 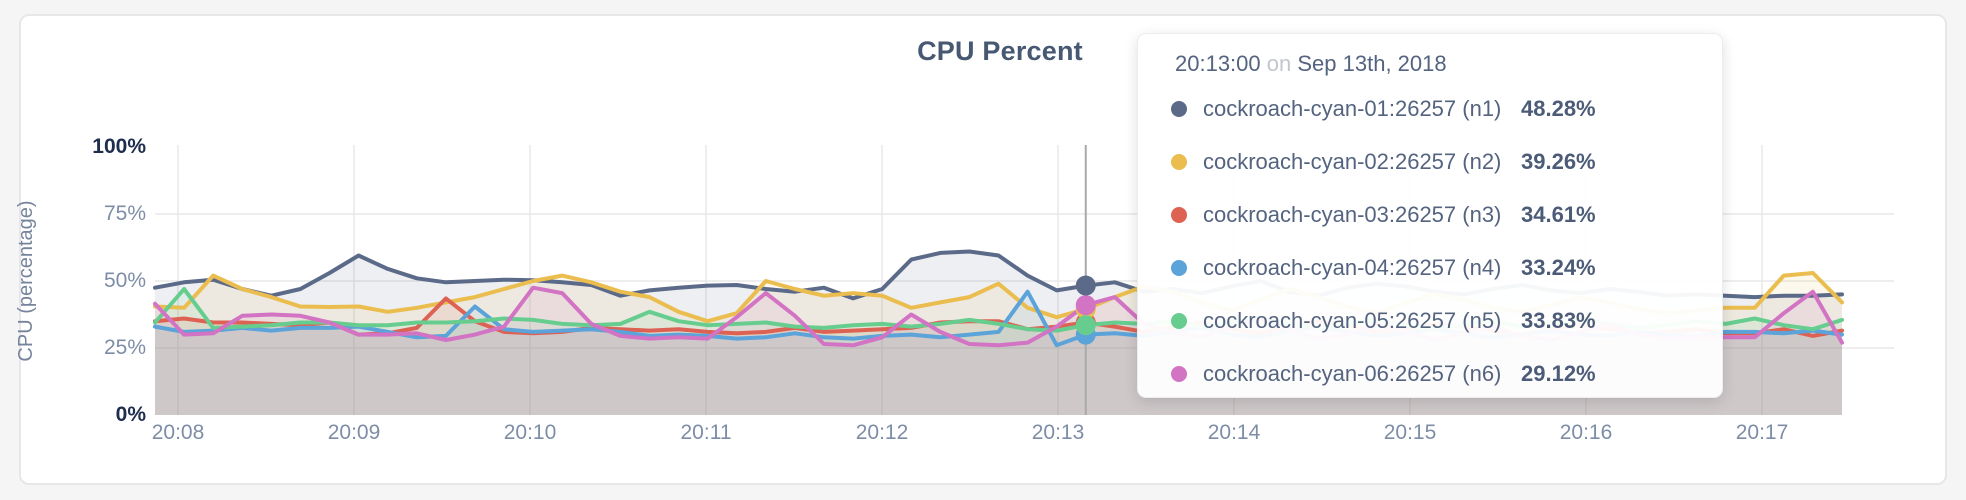 I want to click on tooltip-header: 20:13:00 on Sep 13th, 2018, so click(x=1430, y=58).